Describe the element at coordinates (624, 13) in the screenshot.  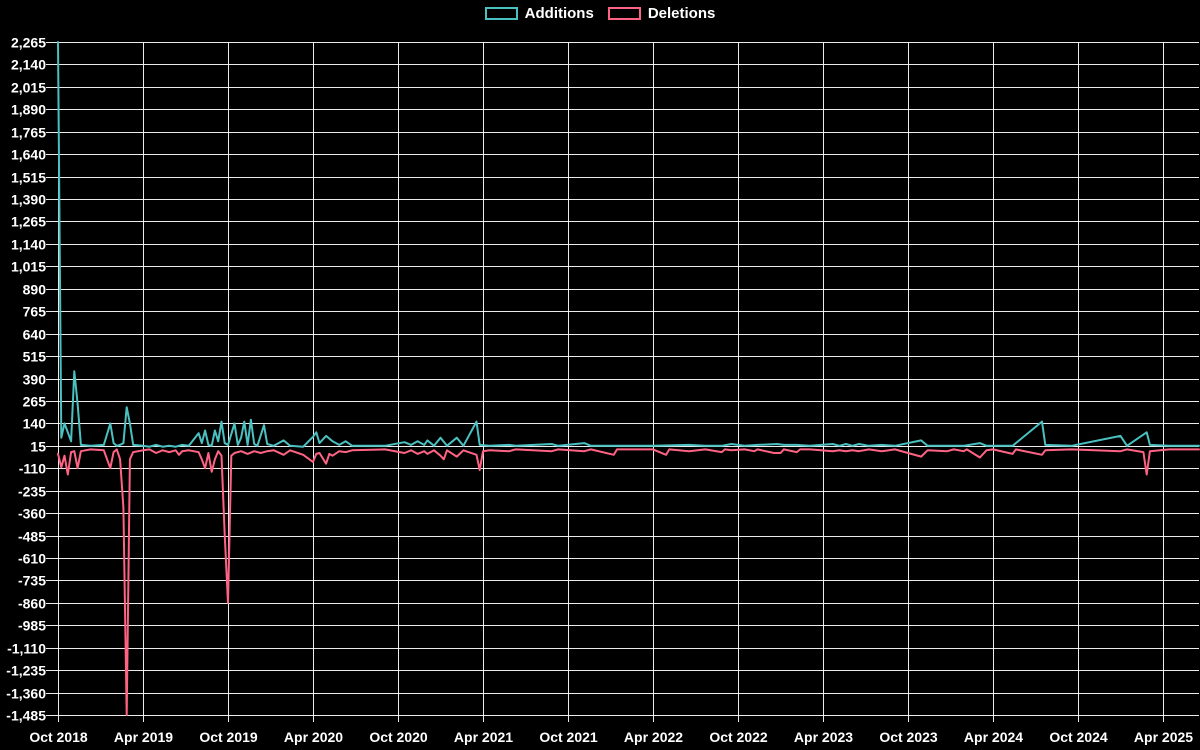
I see `deletions-swatch-icon` at that location.